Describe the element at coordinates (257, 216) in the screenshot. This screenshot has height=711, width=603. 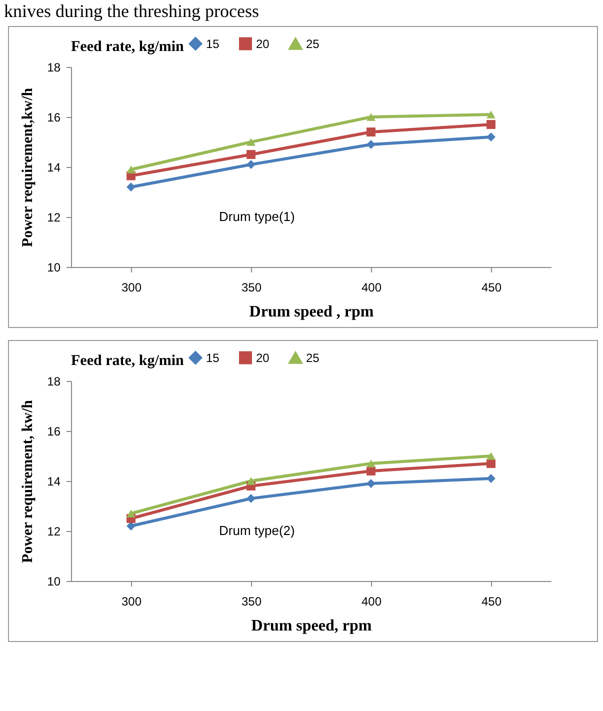
I see `annotation: Drum type(1)` at that location.